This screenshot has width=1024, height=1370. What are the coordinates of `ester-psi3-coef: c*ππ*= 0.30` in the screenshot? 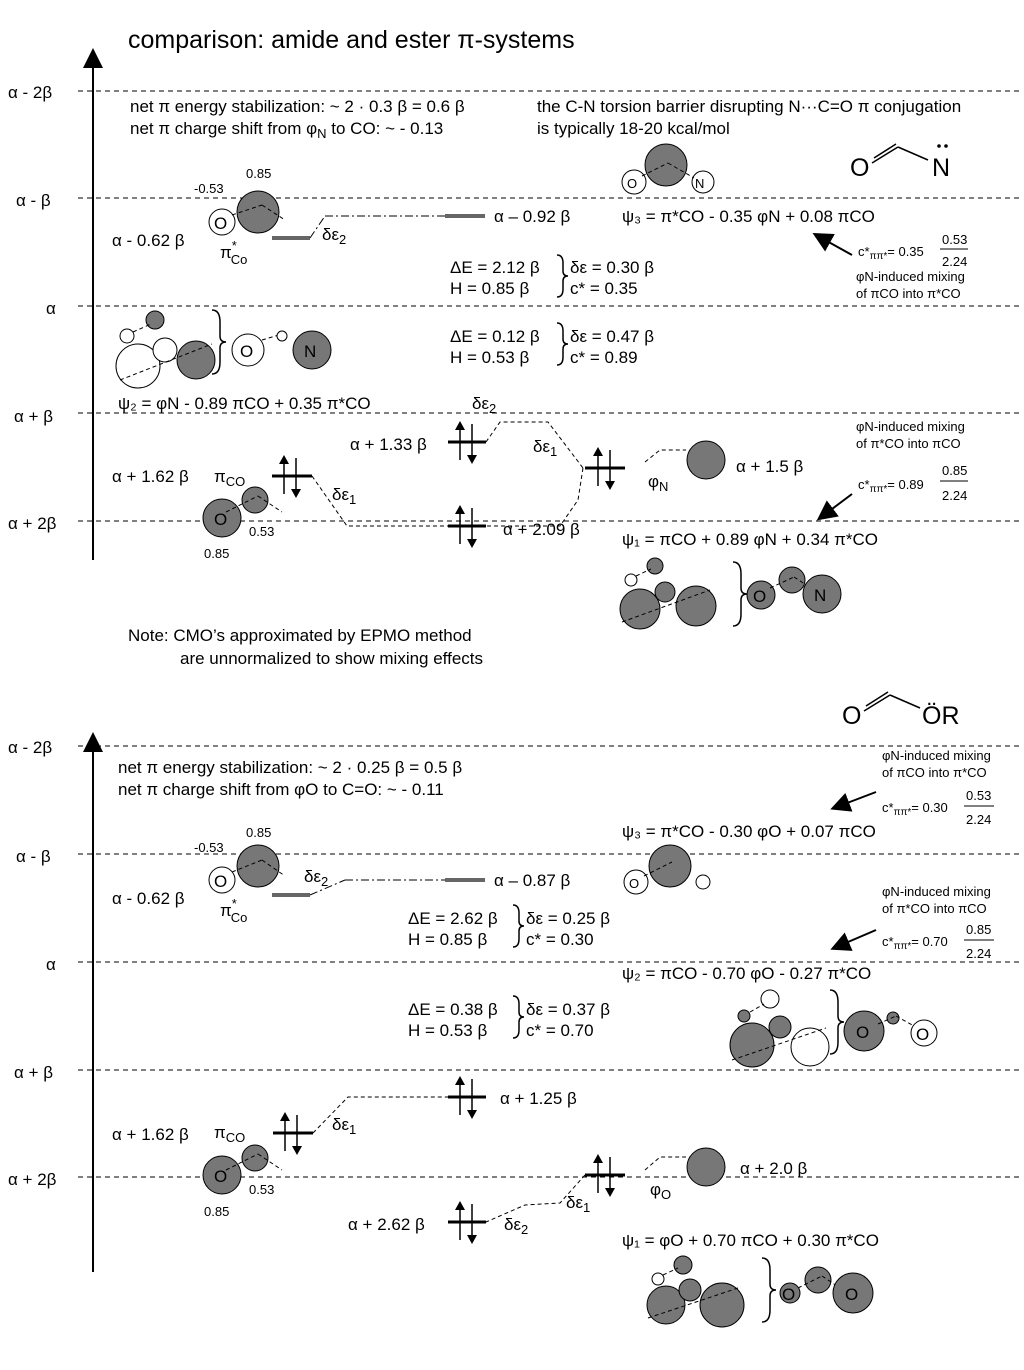 It's located at (915, 809).